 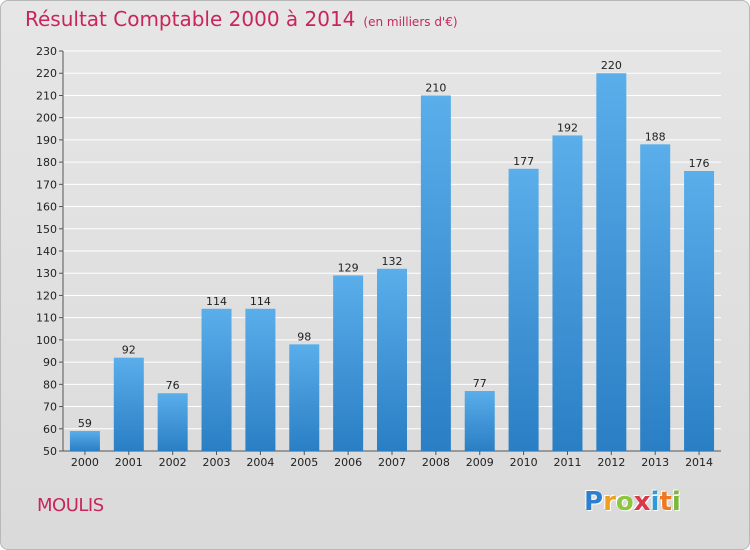 I want to click on y-tick-label: 220, so click(x=46, y=73).